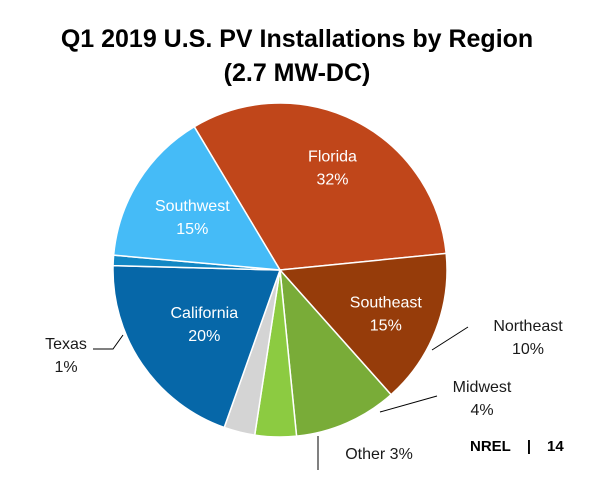 The image size is (594, 487). I want to click on slice-value-northeast: 10%, so click(528, 349).